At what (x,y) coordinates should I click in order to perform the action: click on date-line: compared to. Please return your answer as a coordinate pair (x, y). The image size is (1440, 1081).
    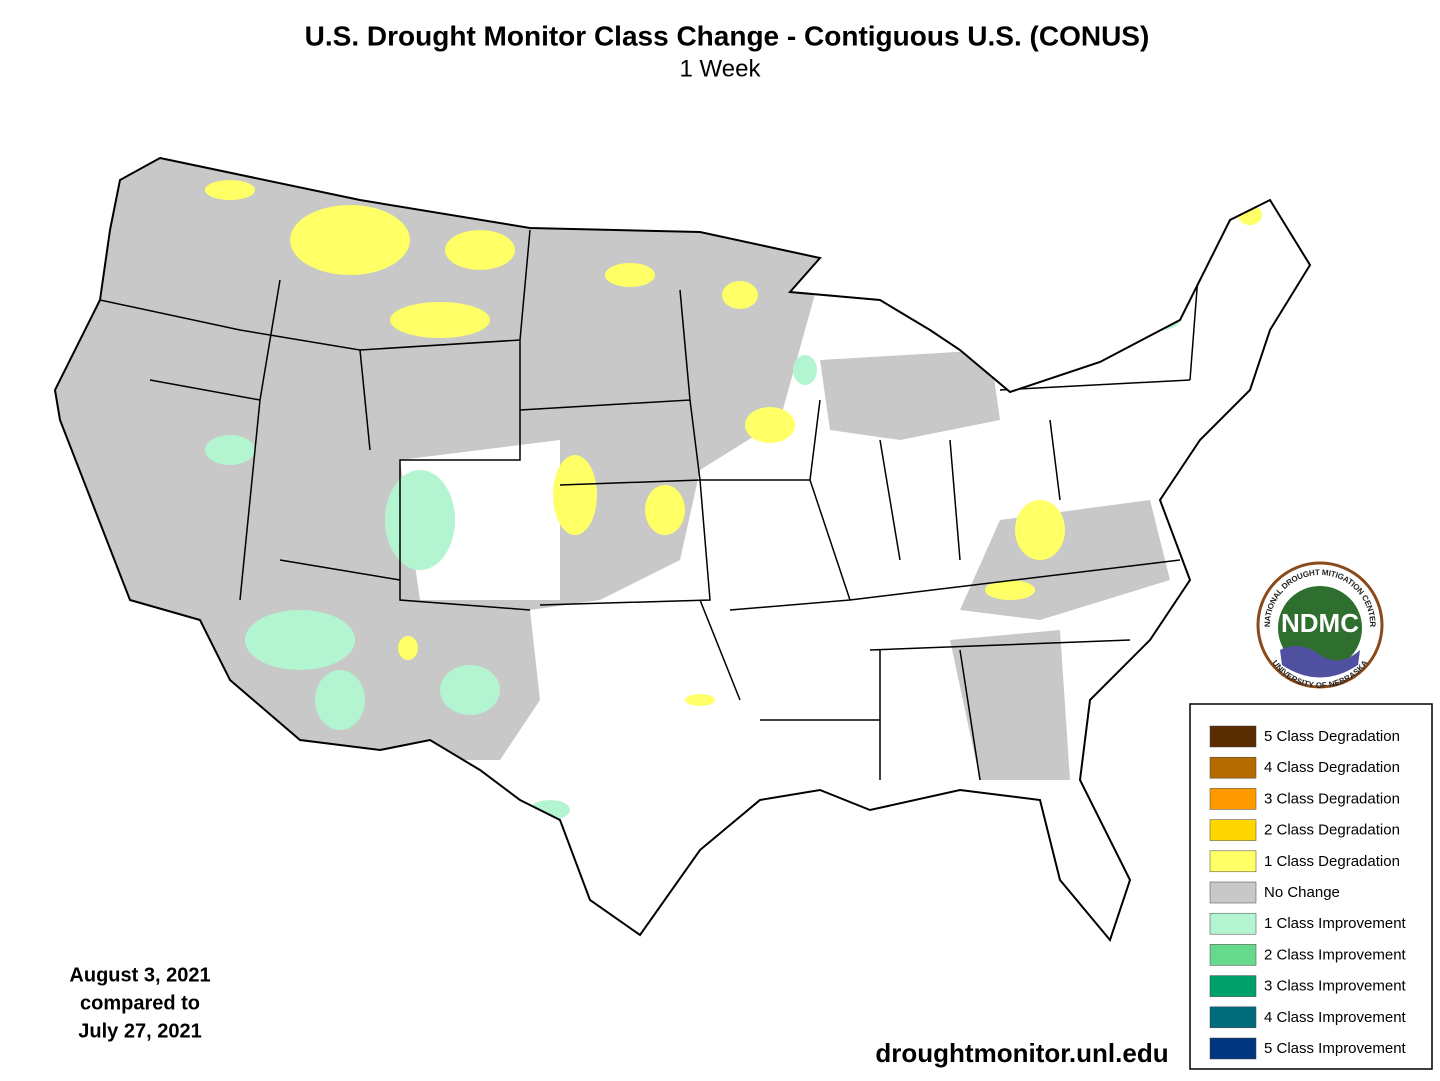
    Looking at the image, I should click on (140, 1003).